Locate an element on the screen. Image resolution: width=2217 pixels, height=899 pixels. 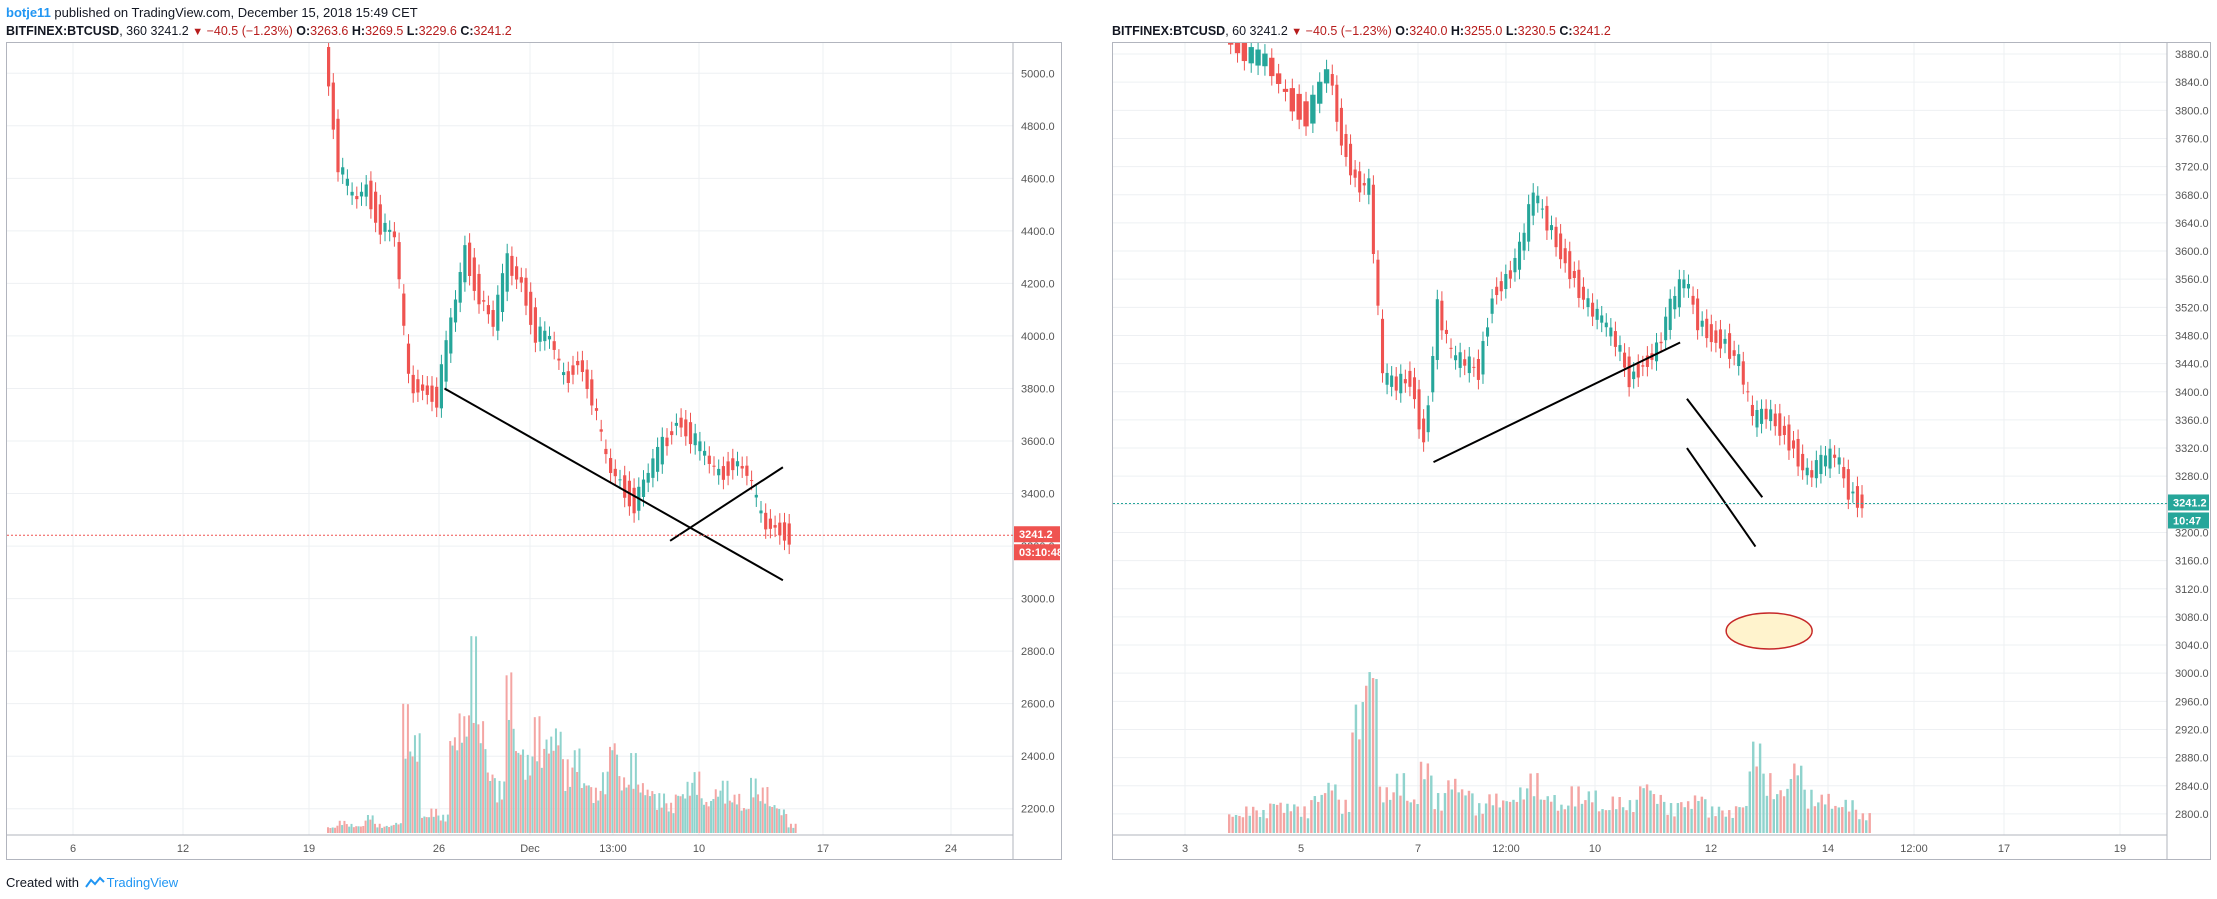
left-interval: 360 is located at coordinates (137, 31).